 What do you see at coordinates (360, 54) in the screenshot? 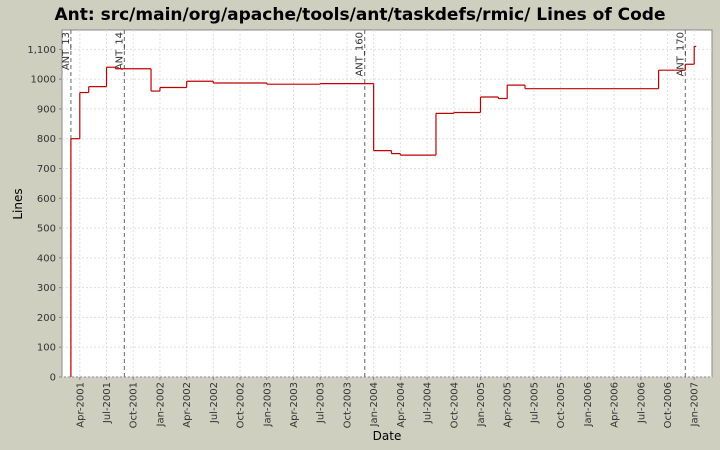
I see `marker-label: ANT_160` at bounding box center [360, 54].